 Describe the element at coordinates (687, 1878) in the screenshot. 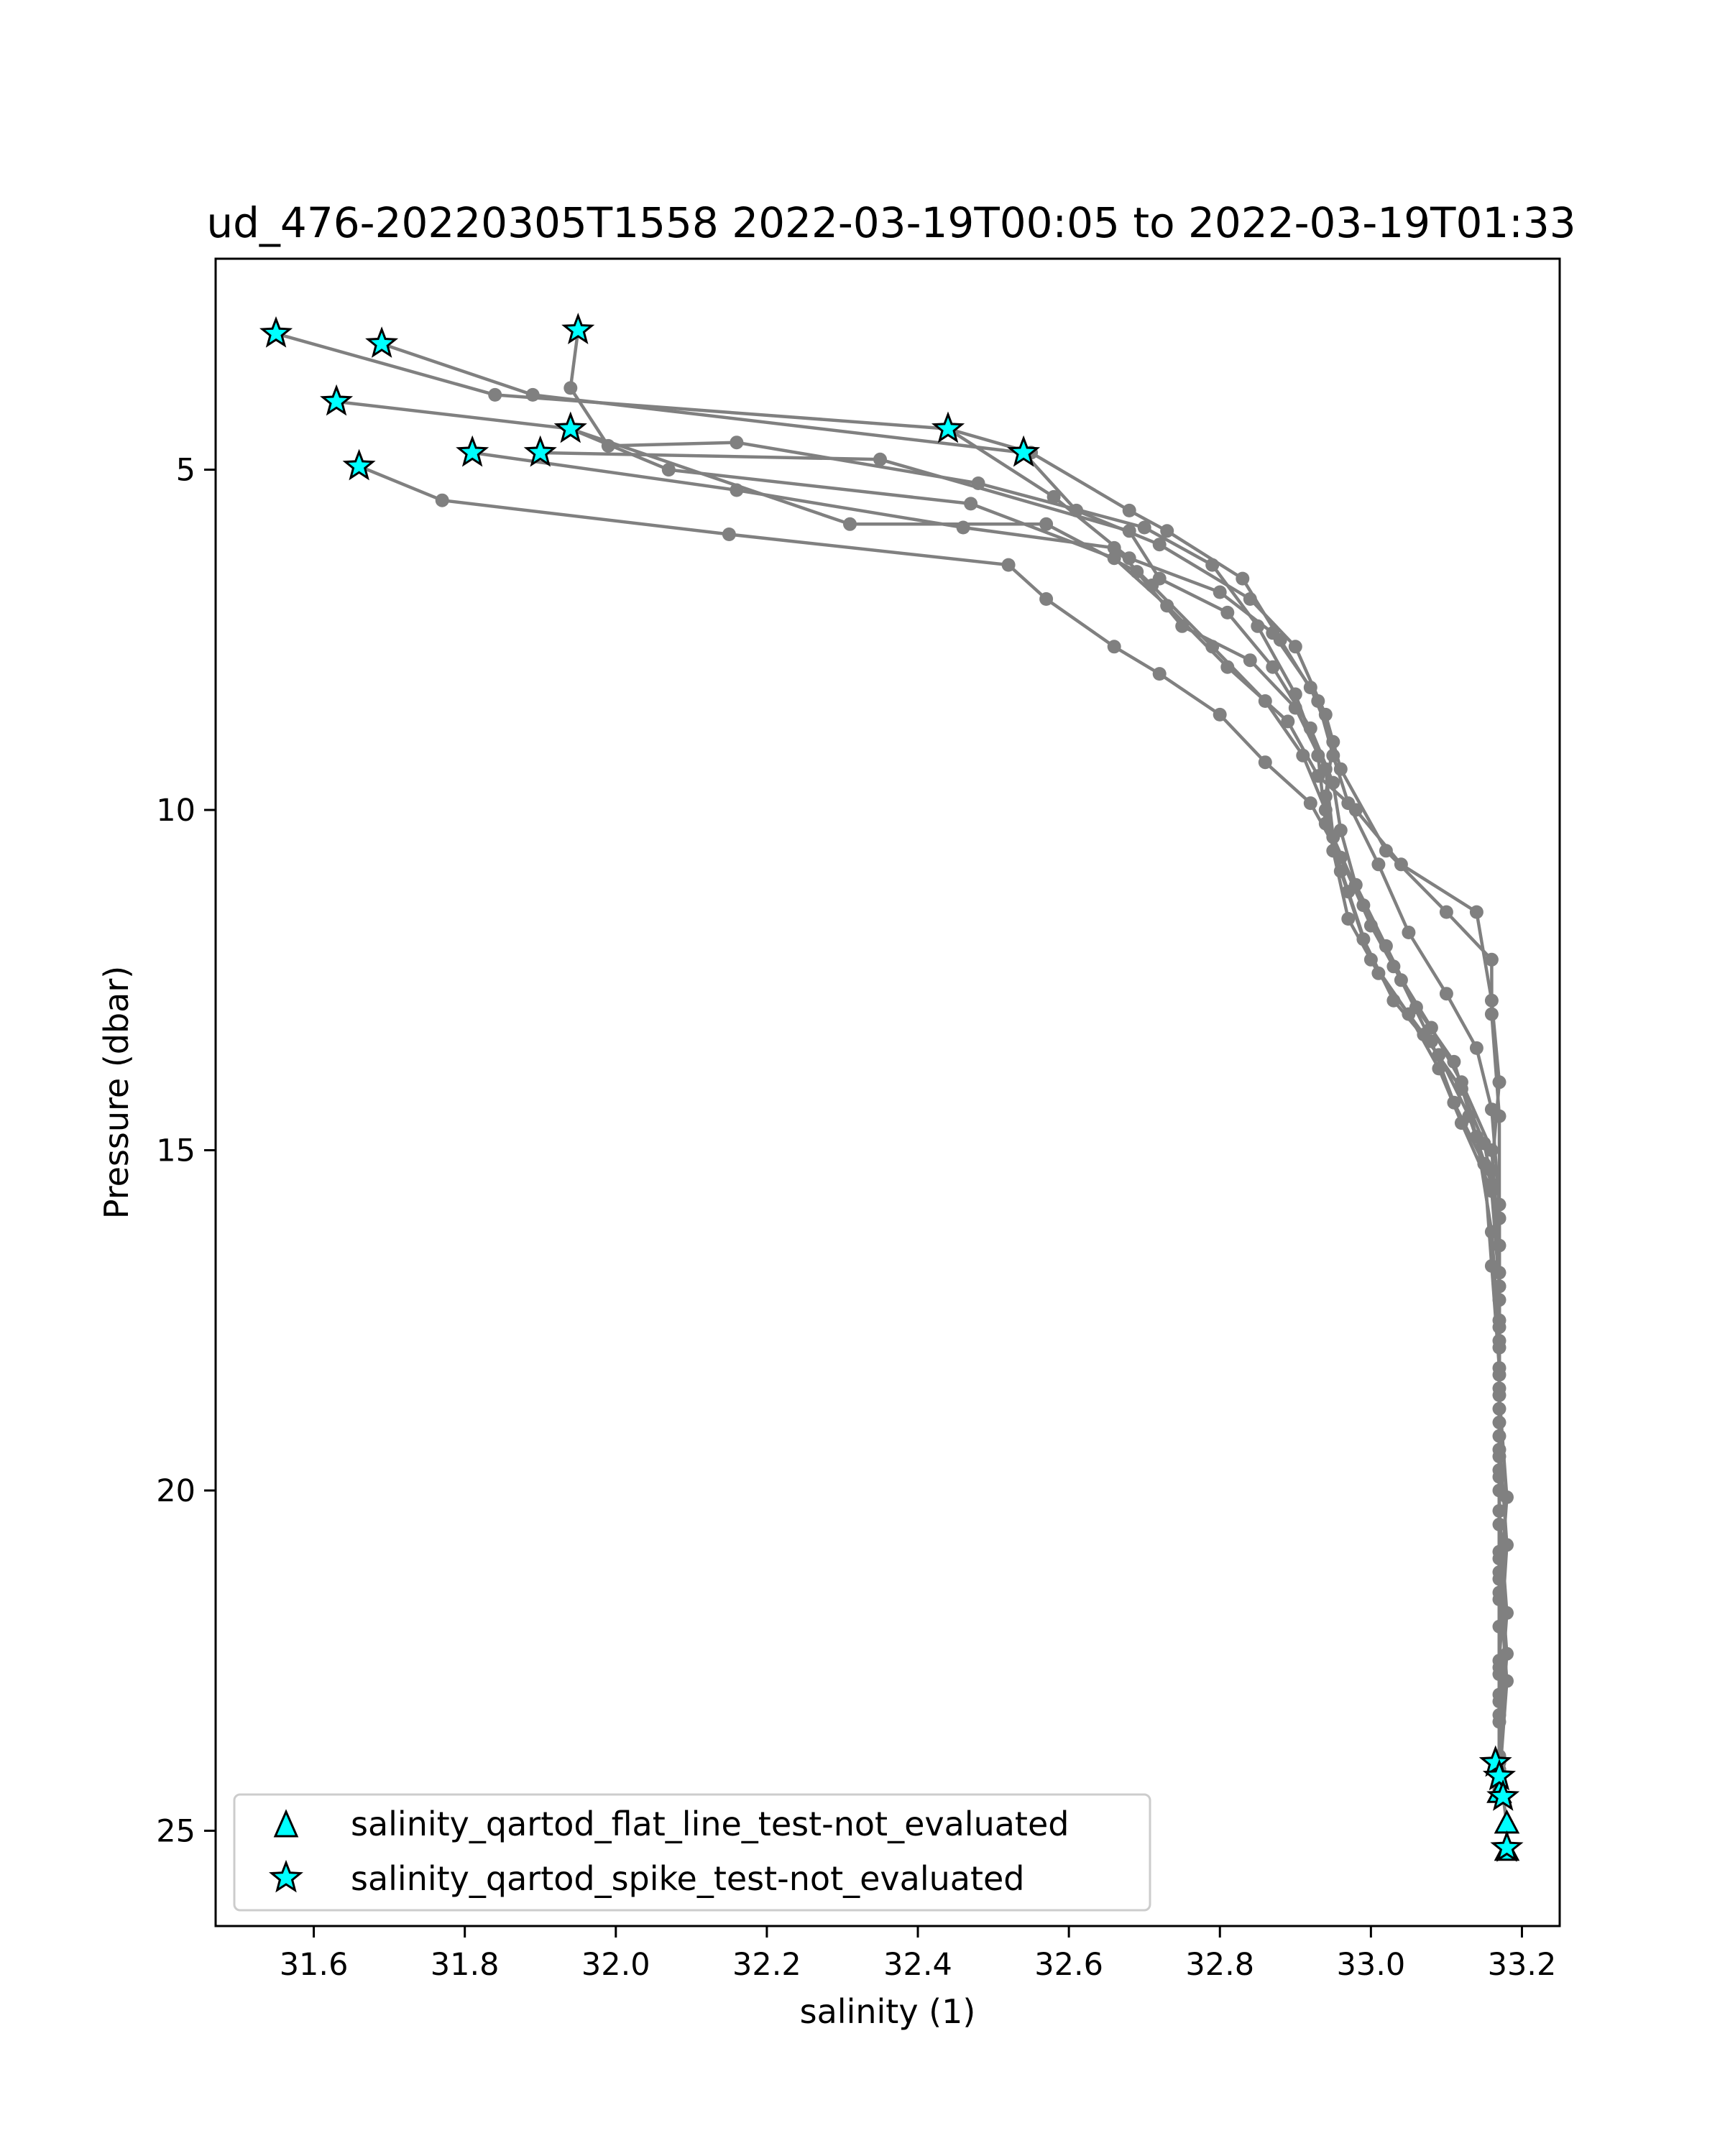

I see `legend-label-spike: salinity_qartod_spike_test-not_evaluated` at that location.